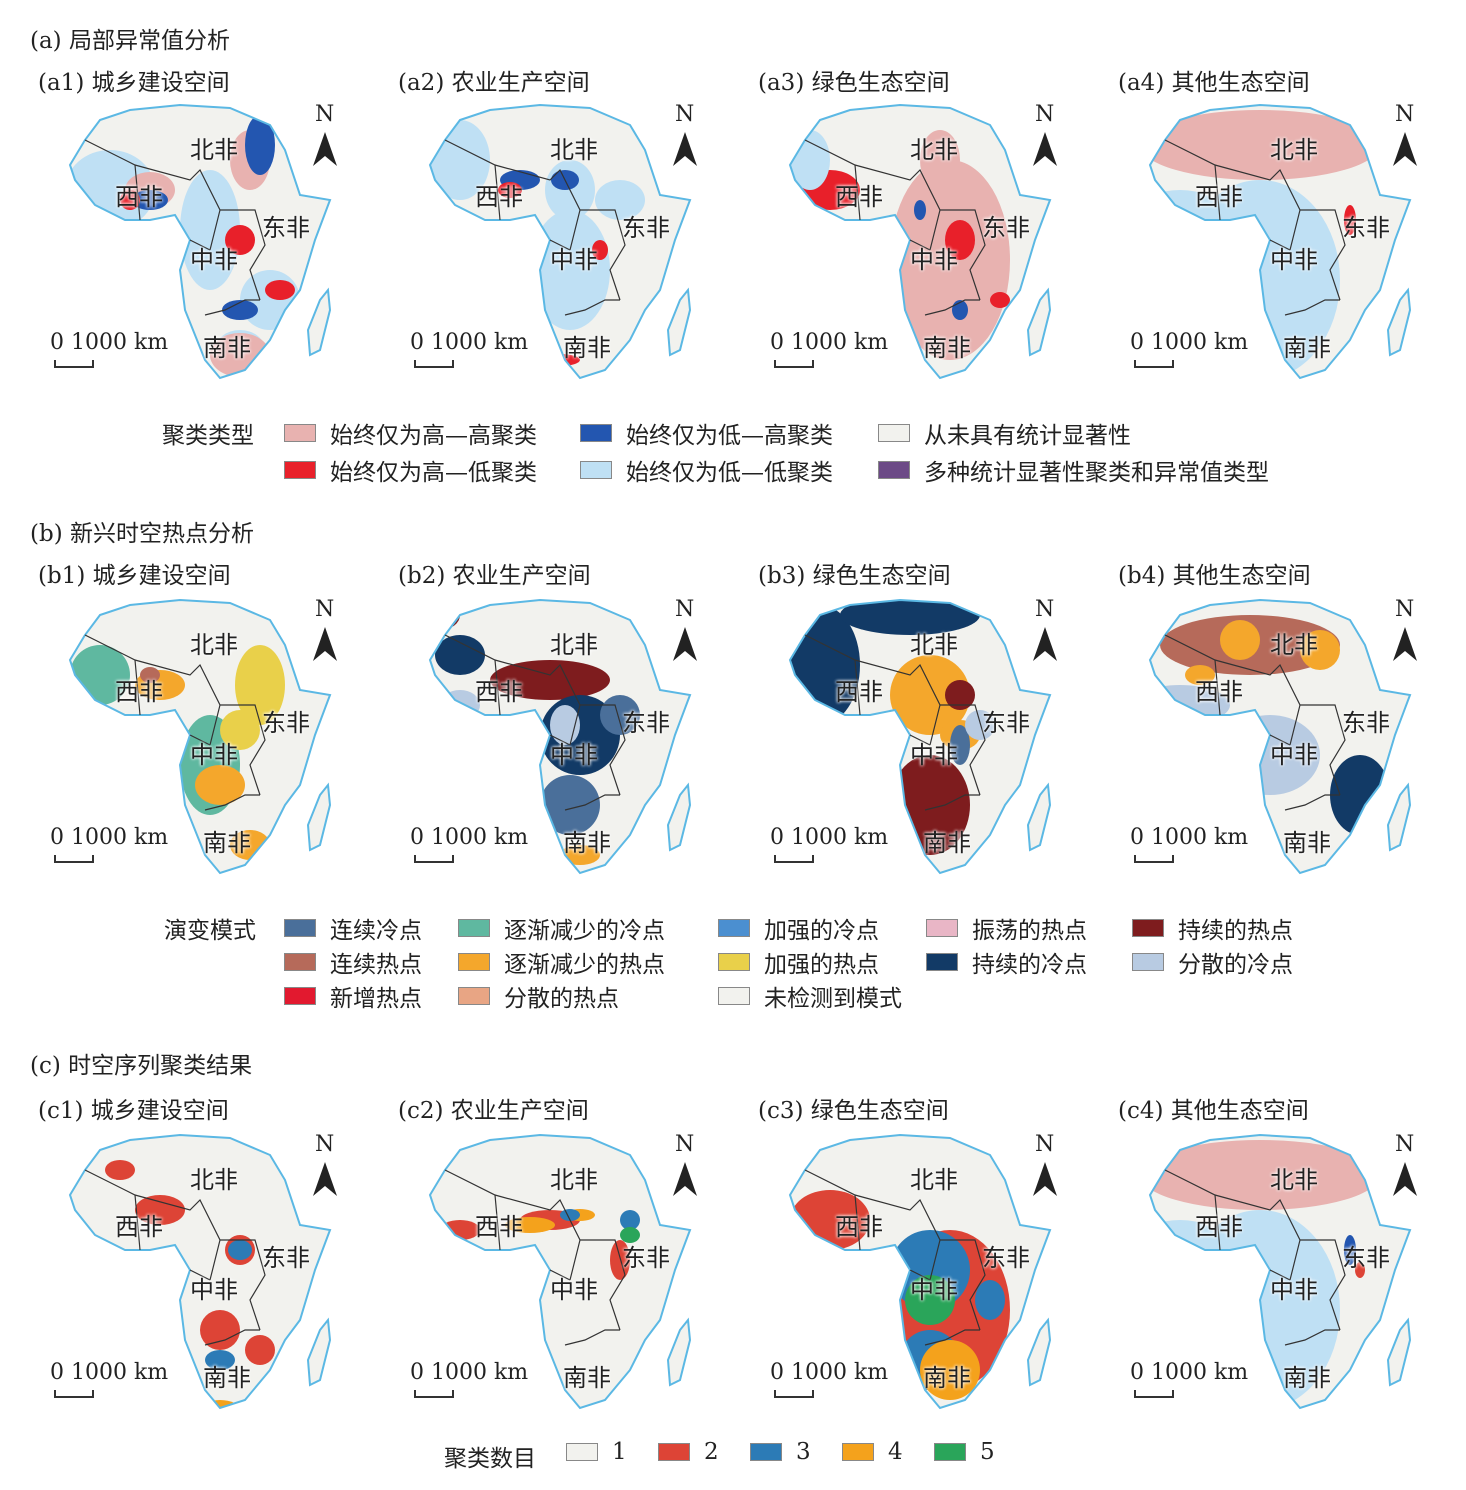  What do you see at coordinates (711, 1452) in the screenshot?
I see `legend-label: 2` at bounding box center [711, 1452].